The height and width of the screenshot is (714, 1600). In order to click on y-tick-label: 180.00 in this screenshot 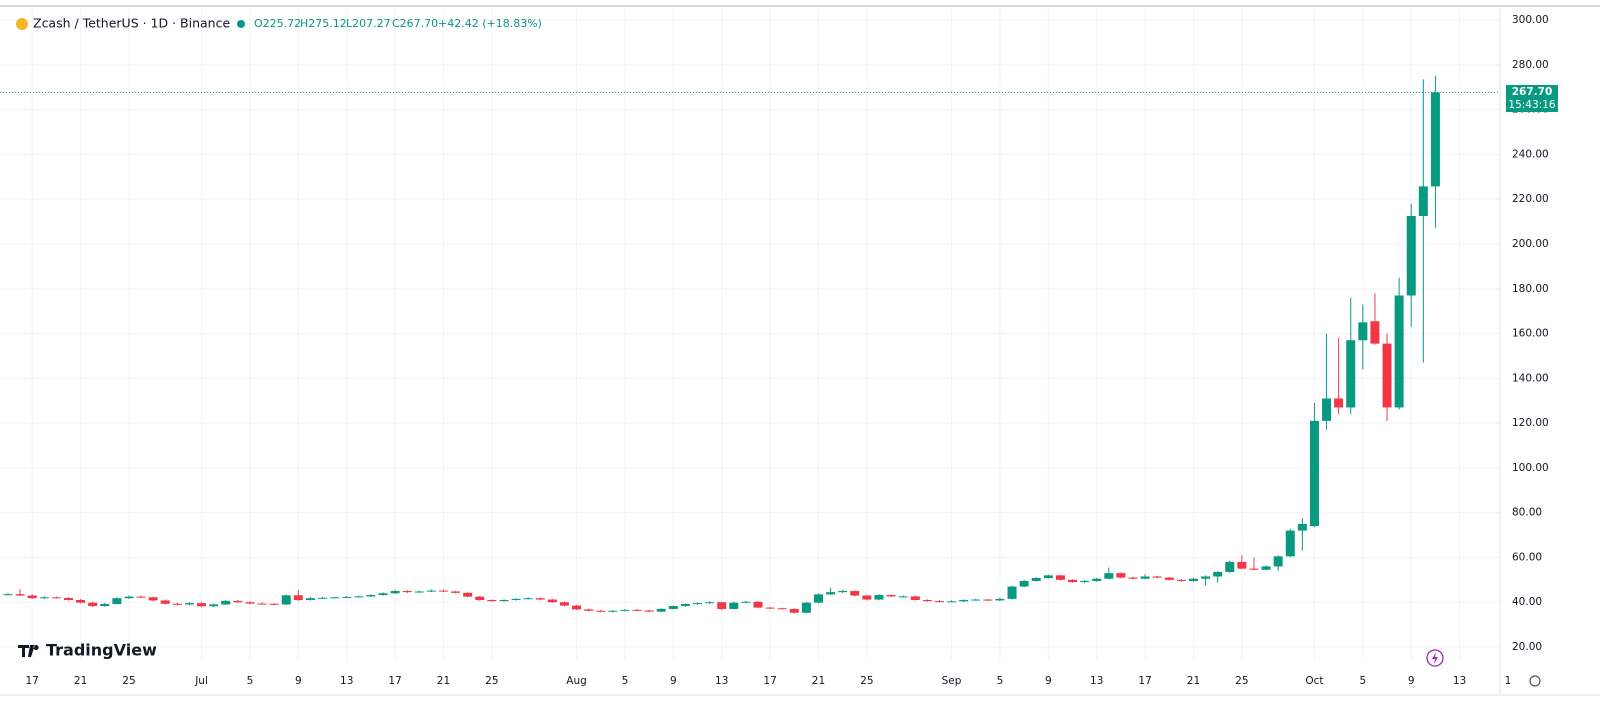, I will do `click(1530, 289)`.